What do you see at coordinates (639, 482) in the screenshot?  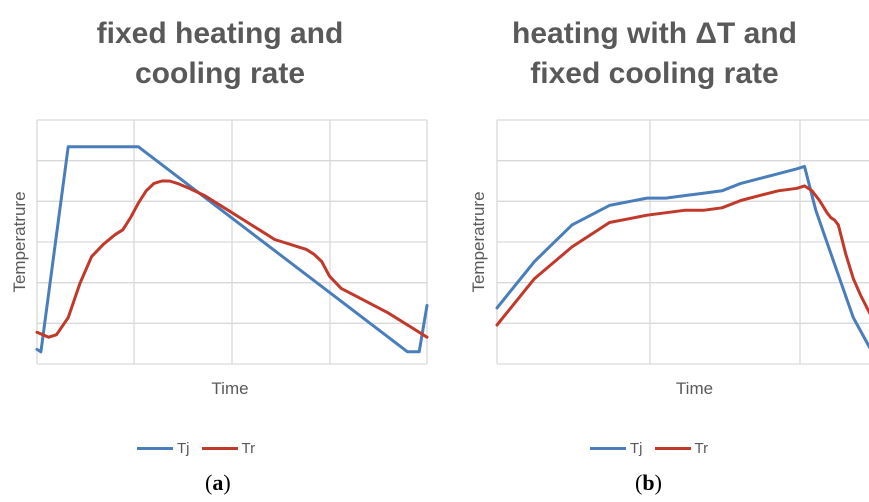 I see `caption-b-open: (` at bounding box center [639, 482].